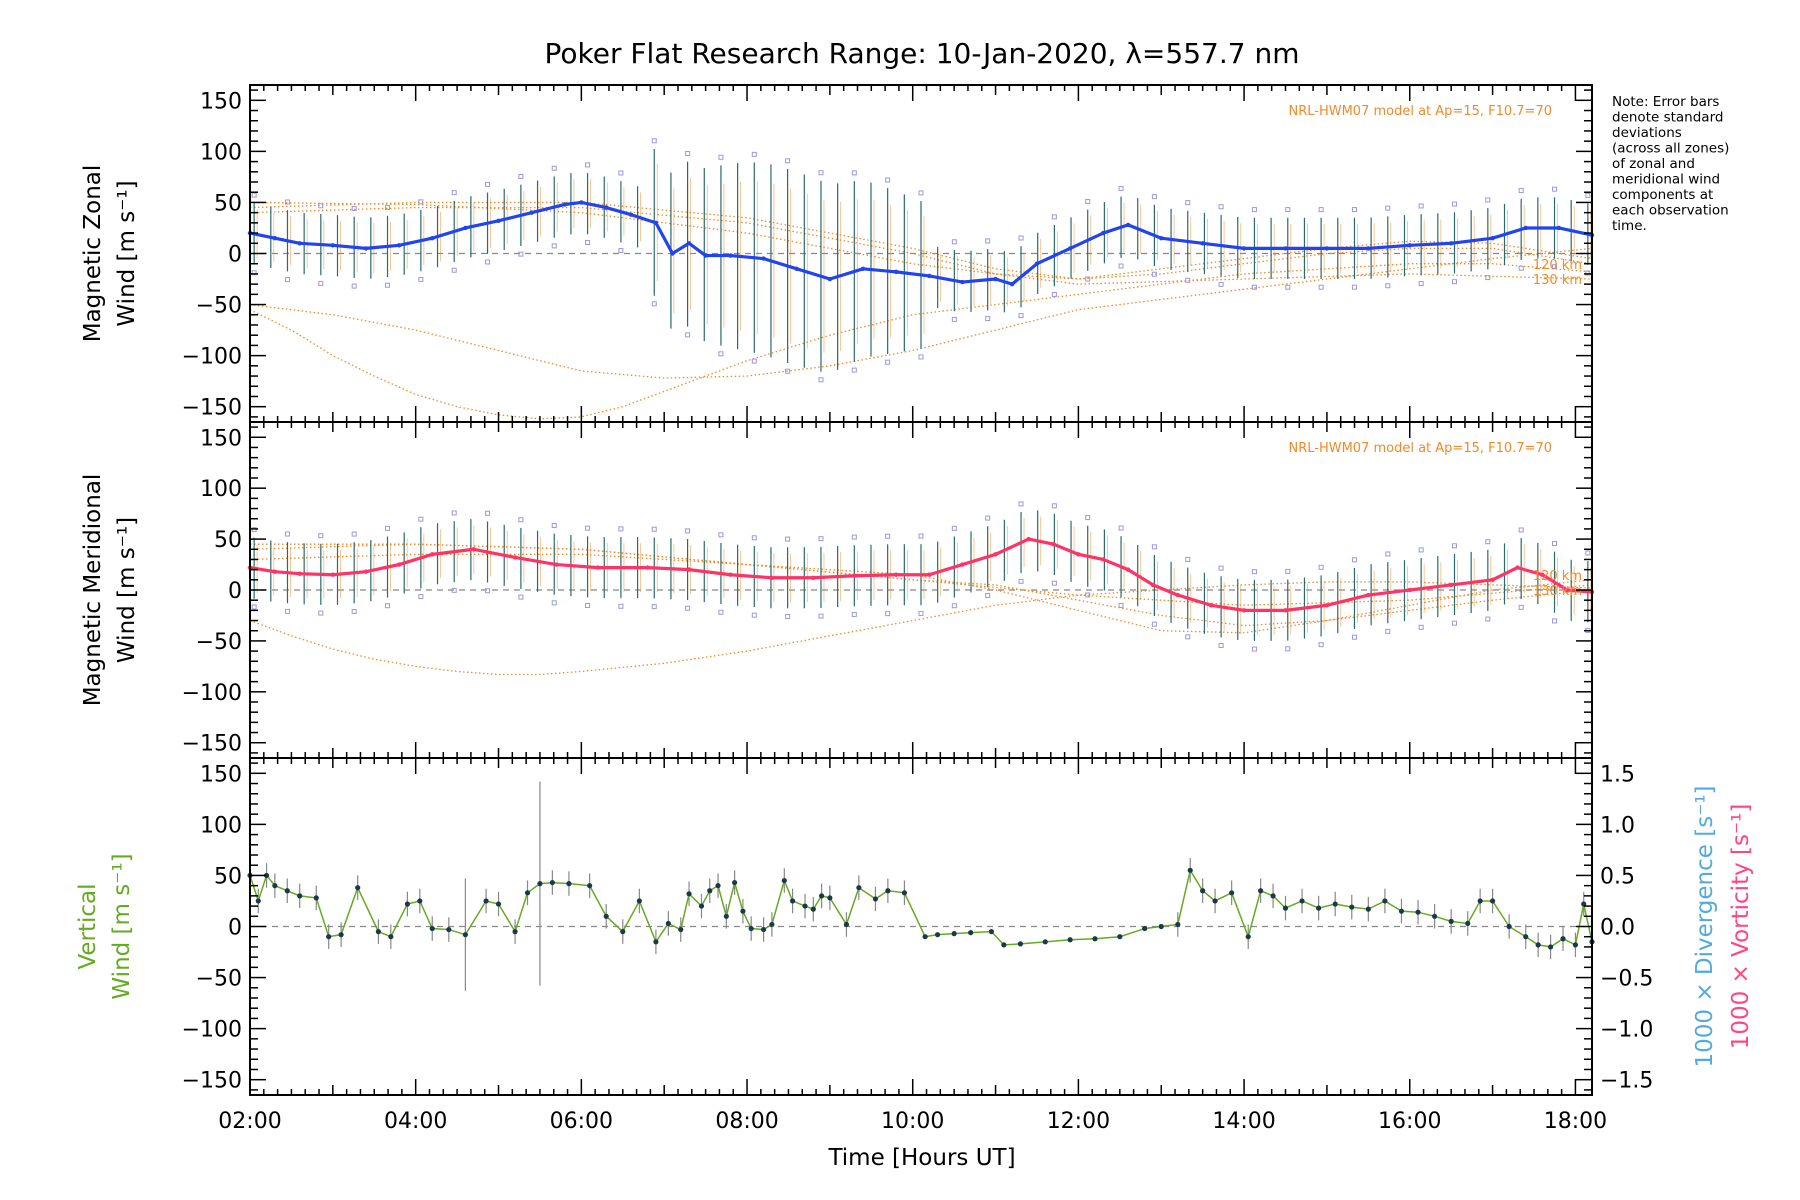 The image size is (1800, 1200). I want to click on note-line: deviations, so click(1647, 133).